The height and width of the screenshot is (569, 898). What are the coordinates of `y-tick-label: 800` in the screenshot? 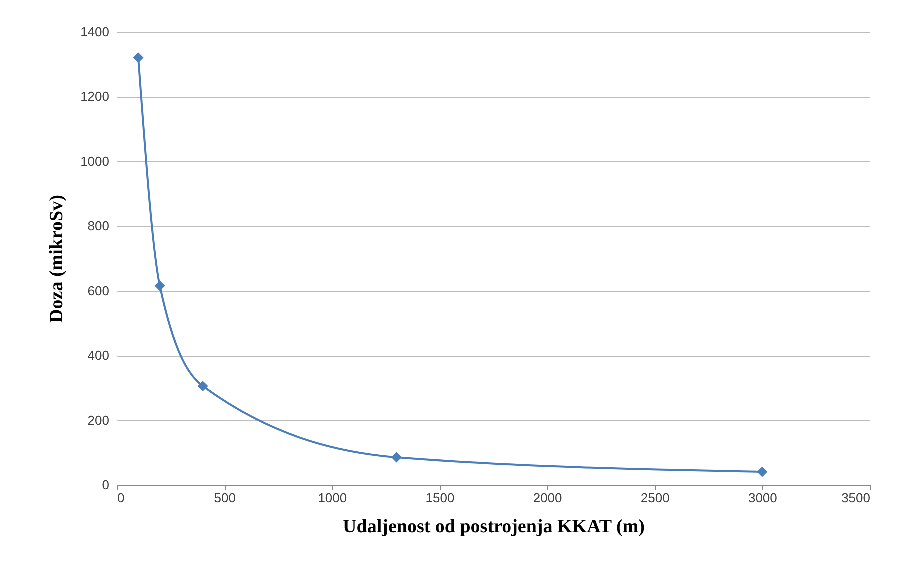 It's located at (99, 226).